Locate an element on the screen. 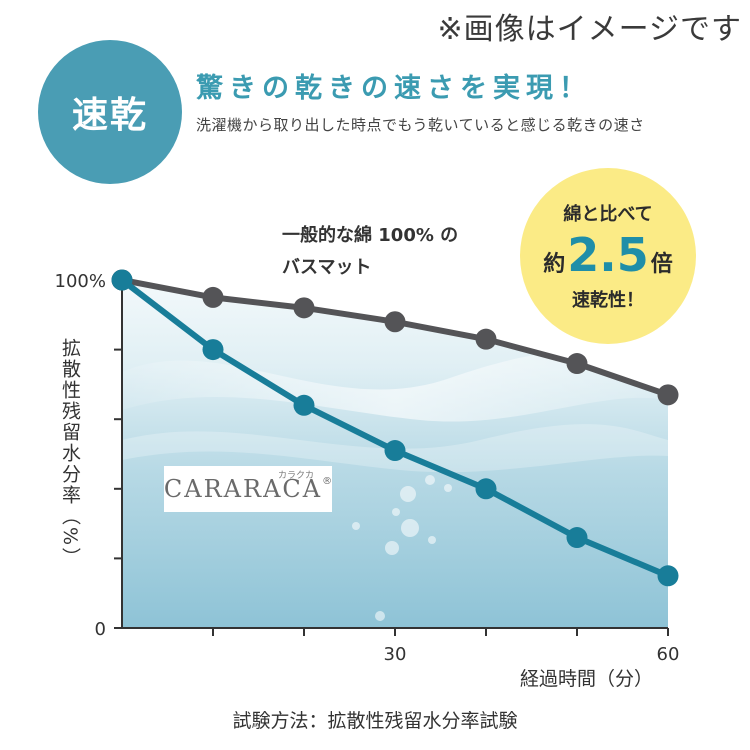  cararaca-logo: カラクカ CARARACA ® is located at coordinates (248, 489).